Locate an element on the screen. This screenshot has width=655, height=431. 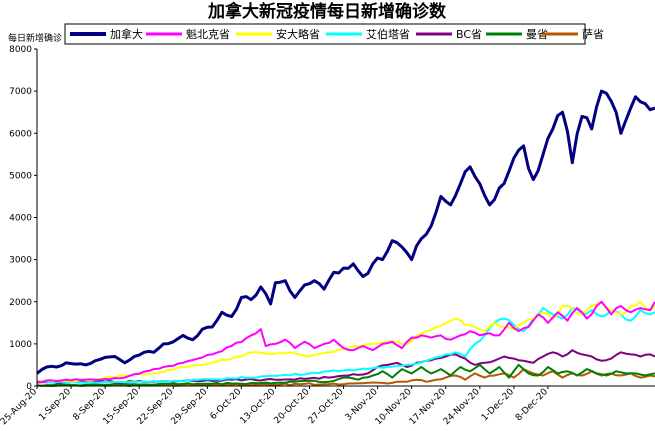
x-tick-label: 27-Oct-20 is located at coordinates (326, 406).